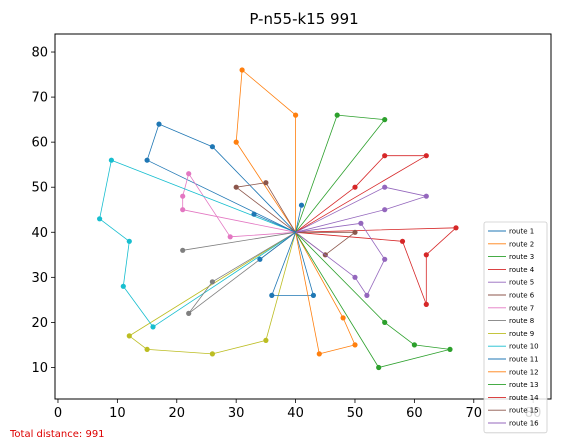  What do you see at coordinates (117, 413) in the screenshot?
I see `x-tick-label: 10` at bounding box center [117, 413].